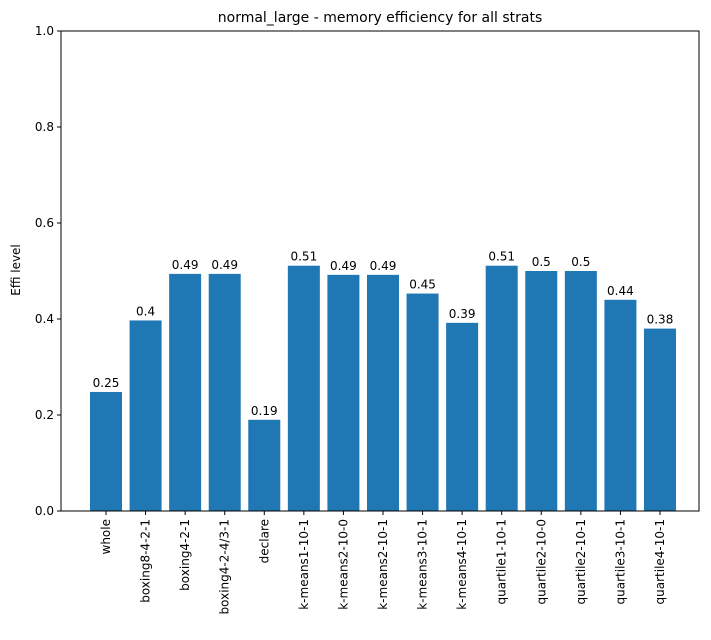 The image size is (711, 640). What do you see at coordinates (660, 320) in the screenshot?
I see `bar-value-label: 0.38` at bounding box center [660, 320].